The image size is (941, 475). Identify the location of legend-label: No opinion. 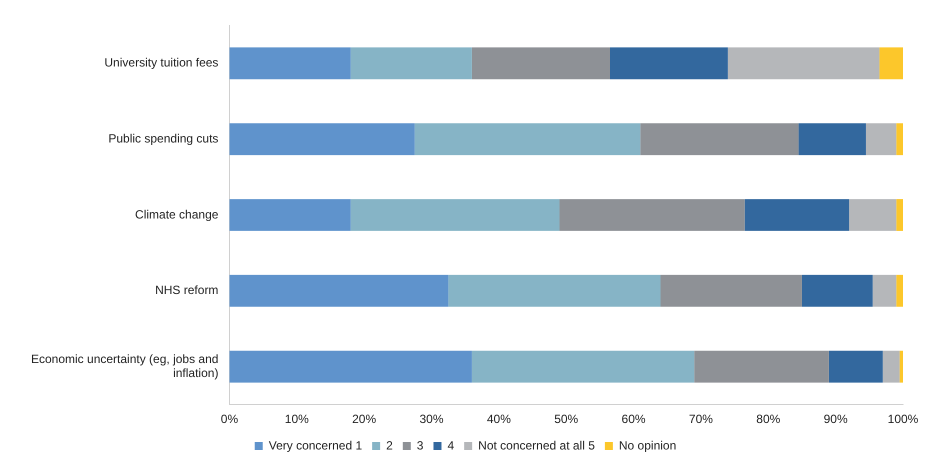
(647, 445).